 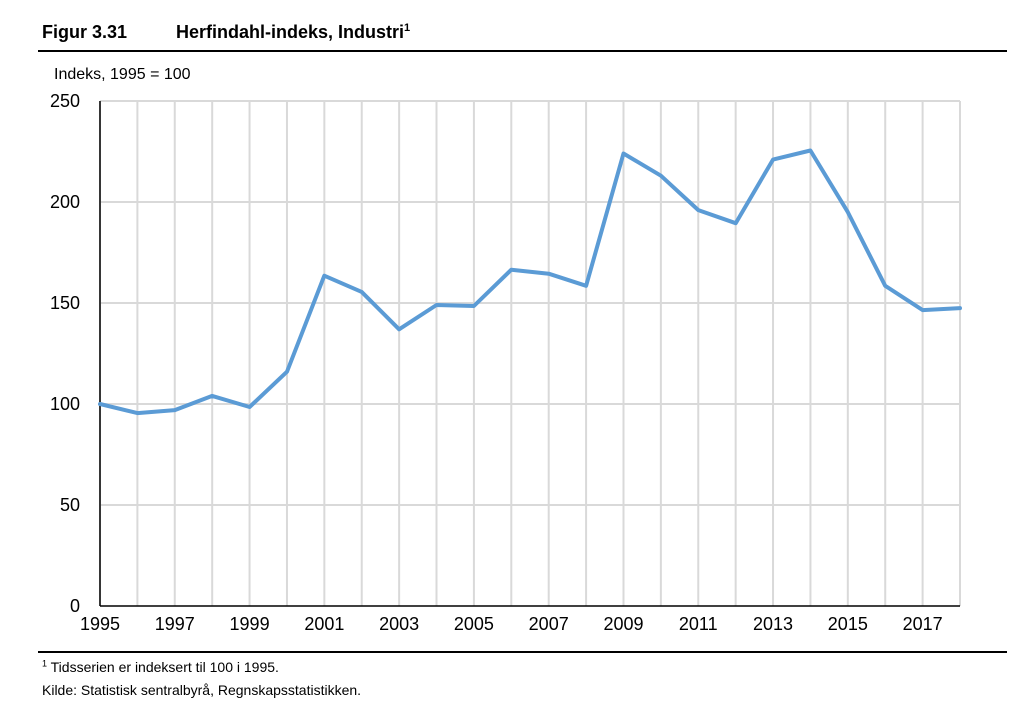 I want to click on y-tick-label: 250, so click(x=65, y=101).